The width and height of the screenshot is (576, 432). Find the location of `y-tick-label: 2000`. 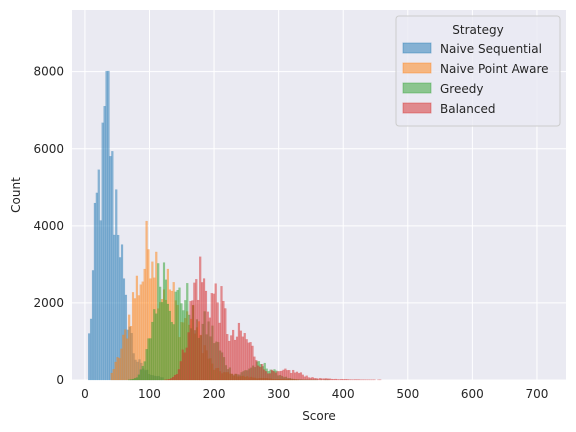

y-tick-label: 2000 is located at coordinates (48, 303).